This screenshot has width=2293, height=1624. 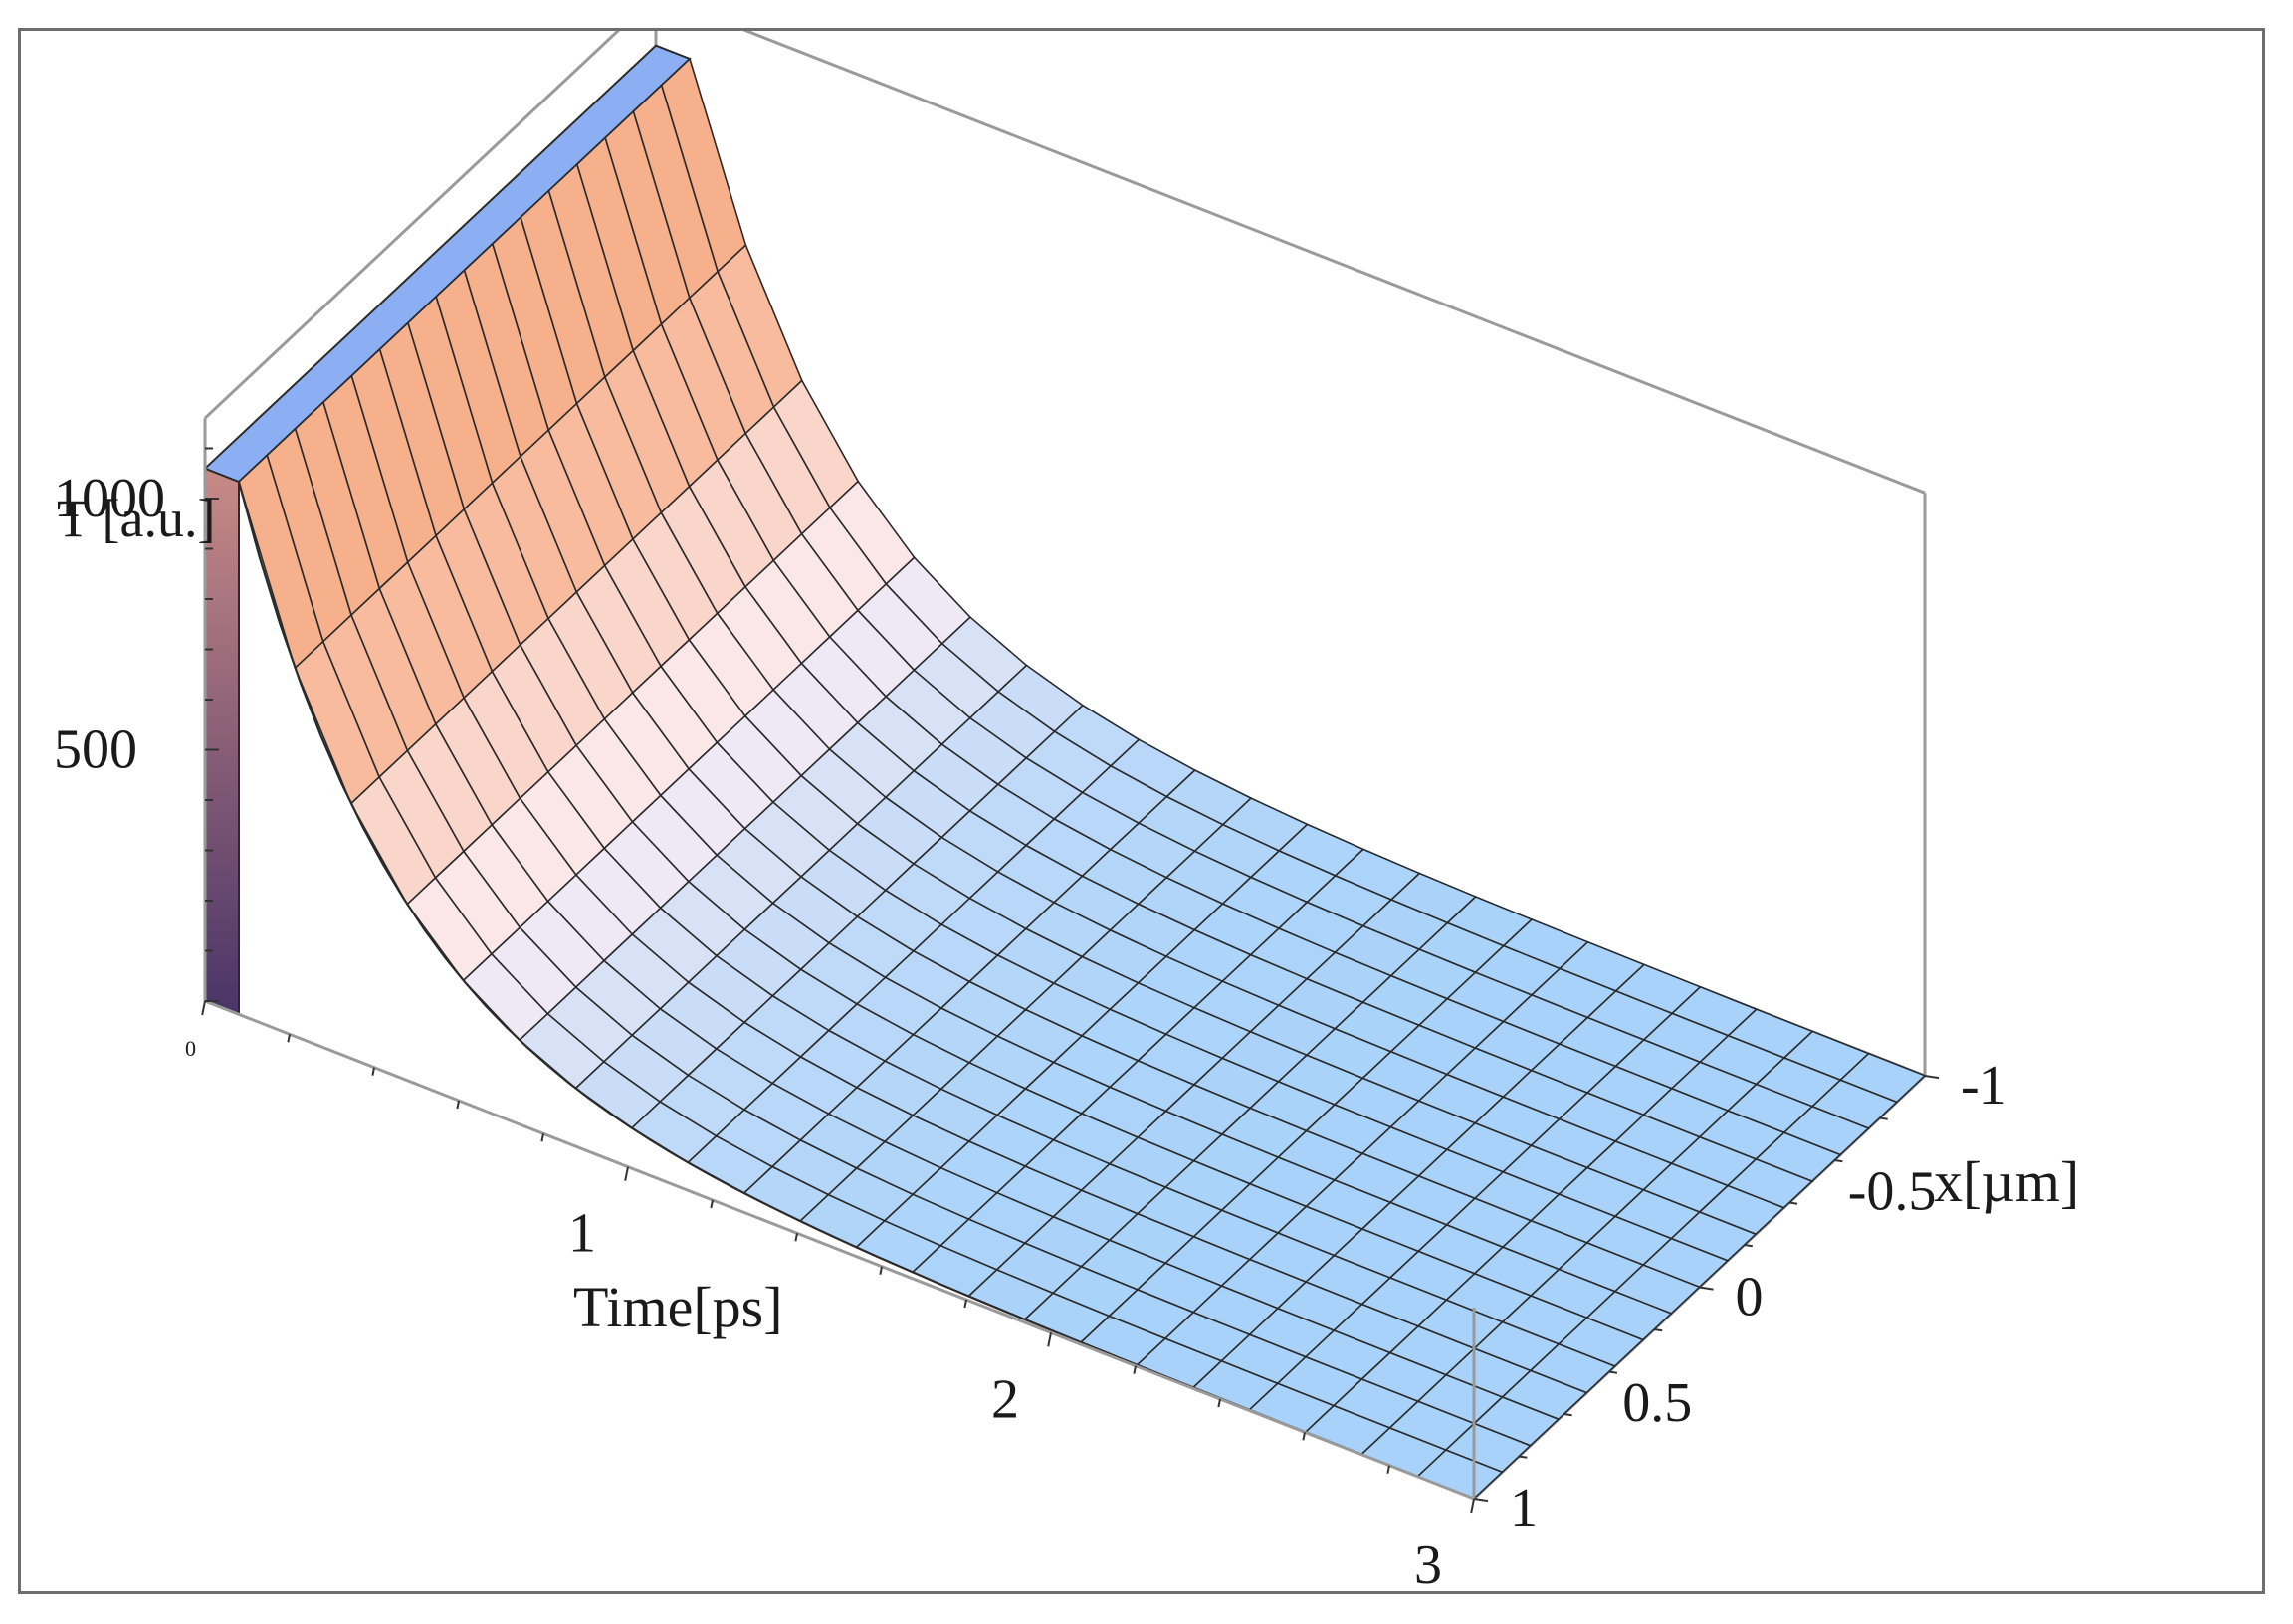 What do you see at coordinates (1984, 1086) in the screenshot?
I see `x-tick-label: -1` at bounding box center [1984, 1086].